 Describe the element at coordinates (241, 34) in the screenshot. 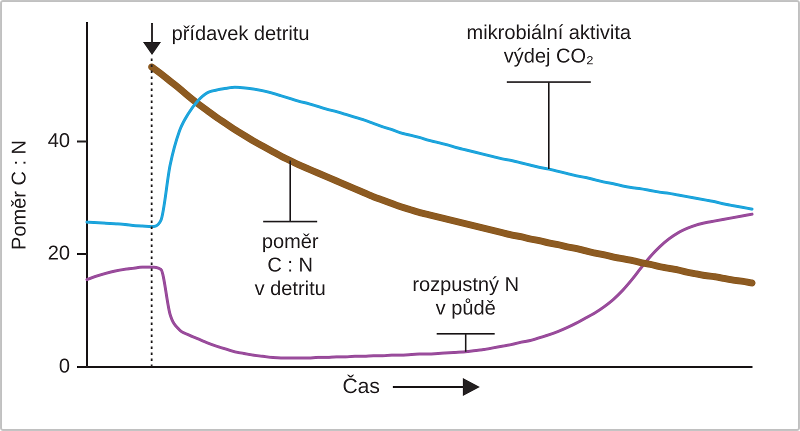

I see `annotation: přídavek detritu` at that location.